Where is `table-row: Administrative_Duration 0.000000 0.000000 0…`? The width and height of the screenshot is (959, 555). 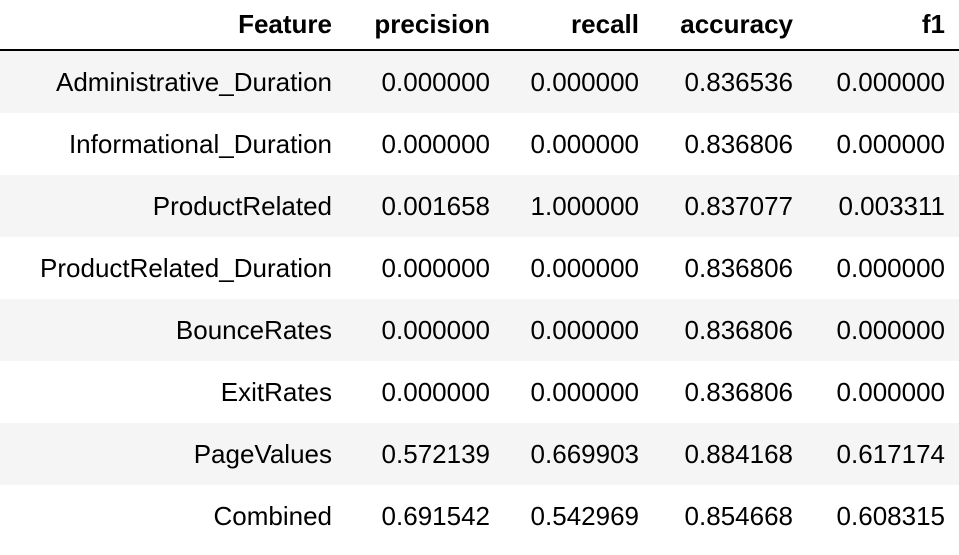
table-row: Administrative_Duration 0.000000 0.000000 0… is located at coordinates (479, 81).